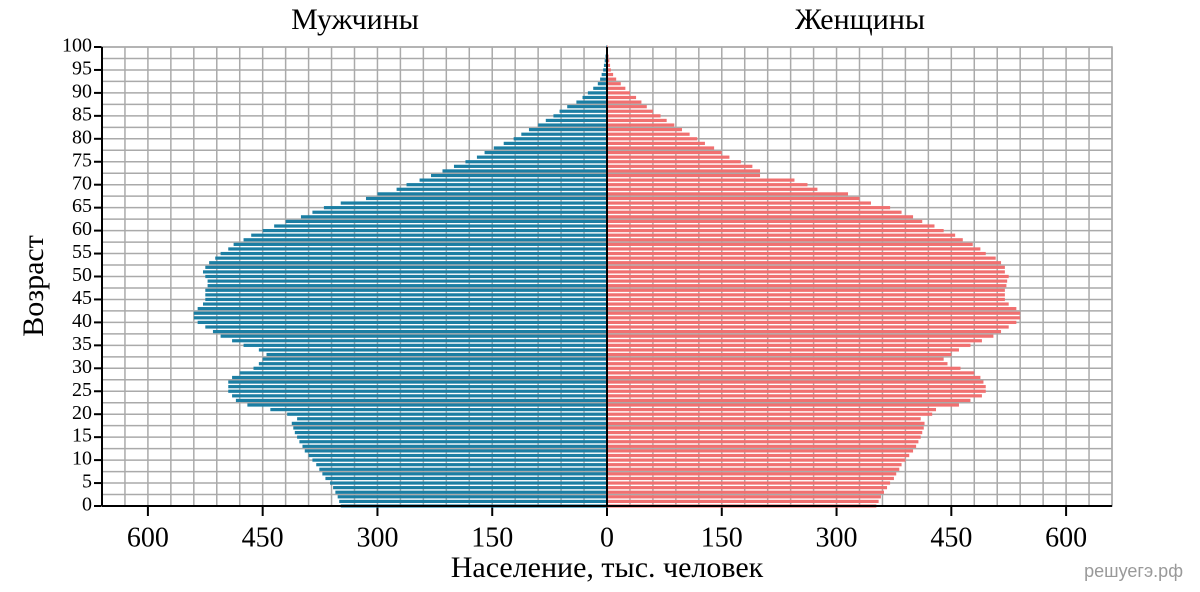 The height and width of the screenshot is (592, 1200). Describe the element at coordinates (1133, 571) in the screenshot. I see `watermark: решуегэ.рф` at that location.